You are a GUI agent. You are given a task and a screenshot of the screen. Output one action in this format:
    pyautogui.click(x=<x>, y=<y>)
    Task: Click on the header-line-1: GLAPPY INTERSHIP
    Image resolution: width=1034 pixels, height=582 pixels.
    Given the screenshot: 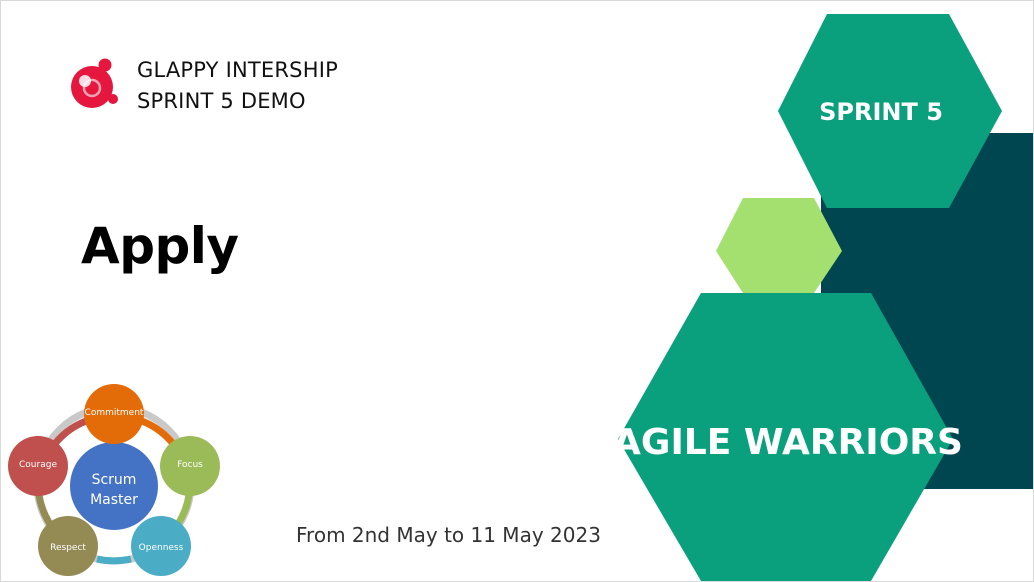 What is the action you would take?
    pyautogui.click(x=237, y=70)
    